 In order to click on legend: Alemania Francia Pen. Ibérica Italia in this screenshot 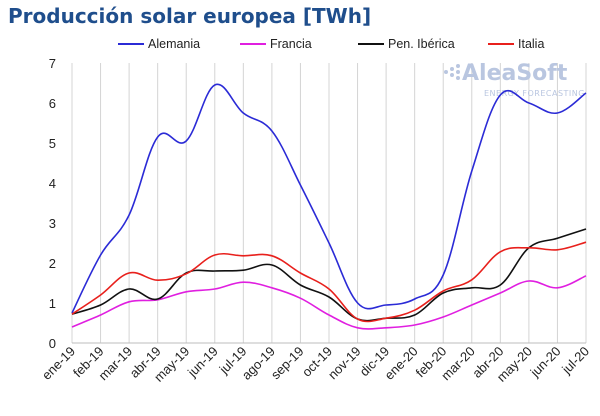, I will do `click(331, 44)`.